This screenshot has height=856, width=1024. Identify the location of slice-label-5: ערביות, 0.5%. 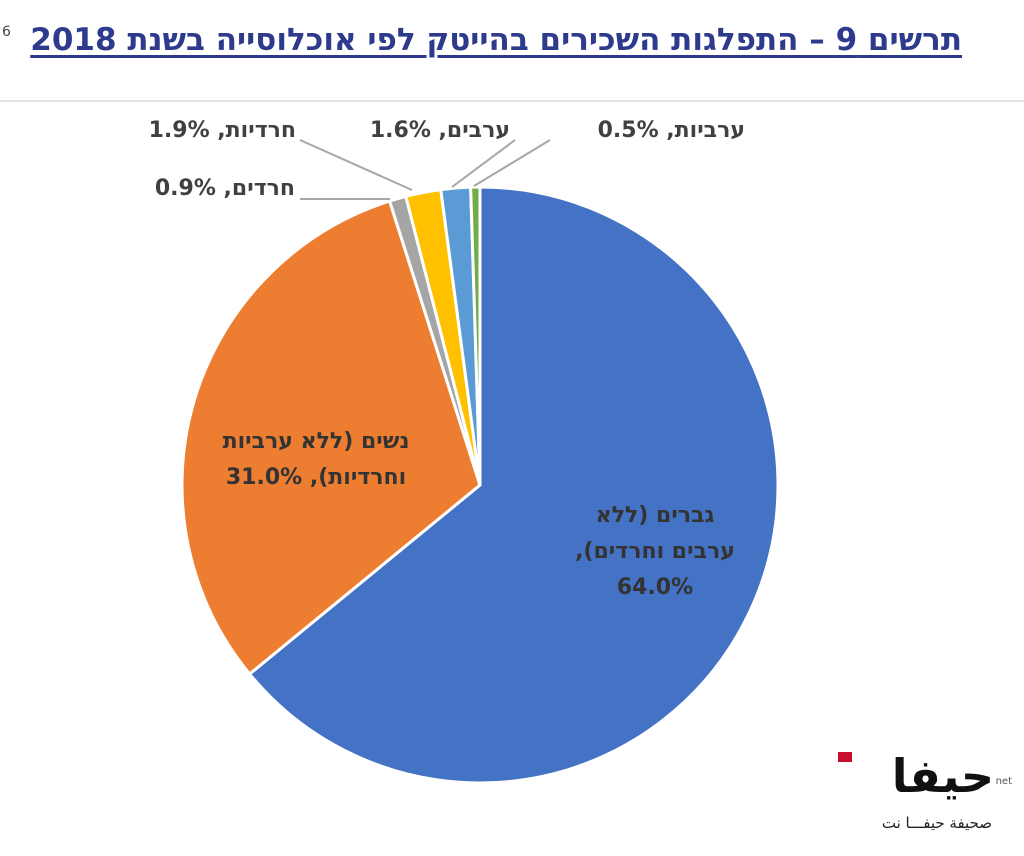
(671, 130).